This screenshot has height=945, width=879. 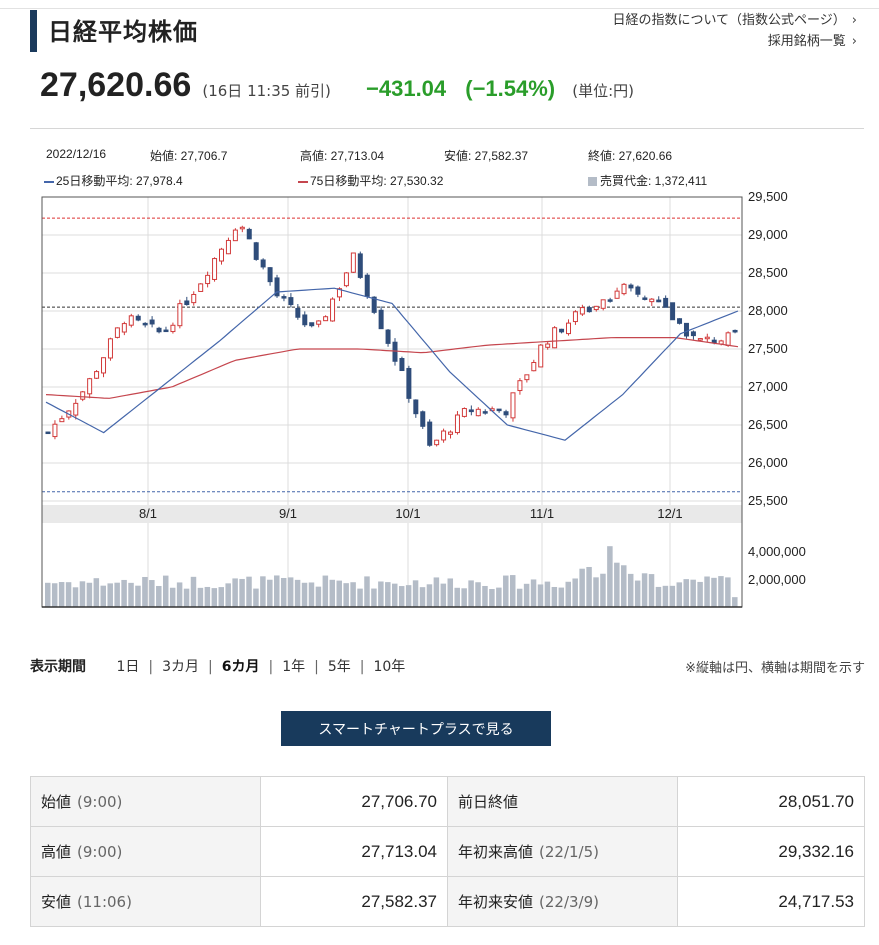 I want to click on period-option-4: 5年, so click(x=339, y=667).